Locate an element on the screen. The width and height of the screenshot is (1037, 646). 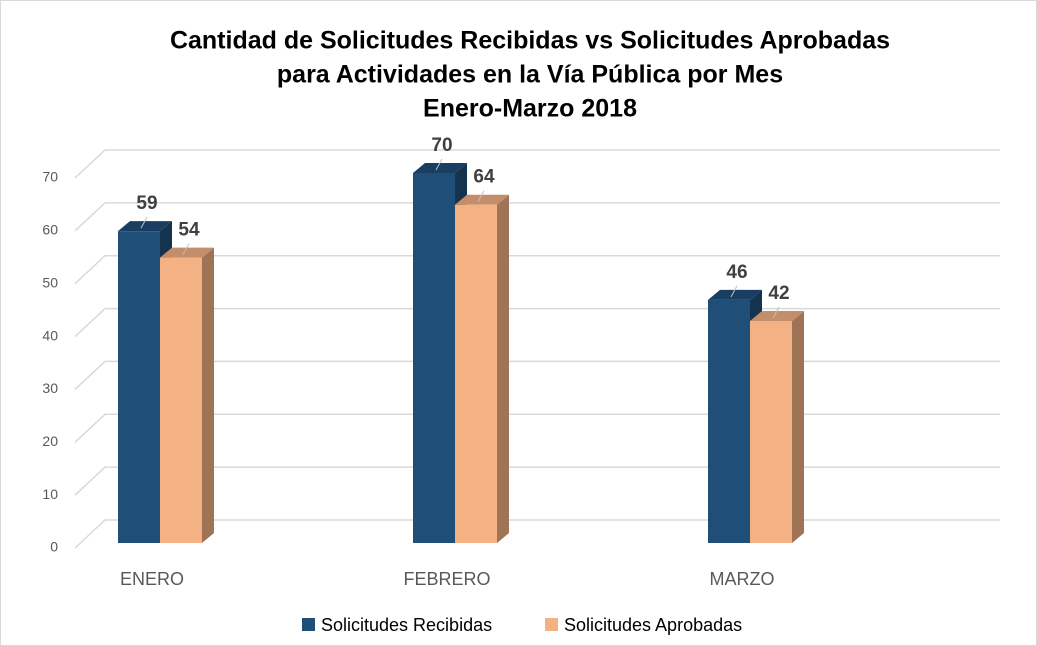
y-tick-label: 50 is located at coordinates (50, 282).